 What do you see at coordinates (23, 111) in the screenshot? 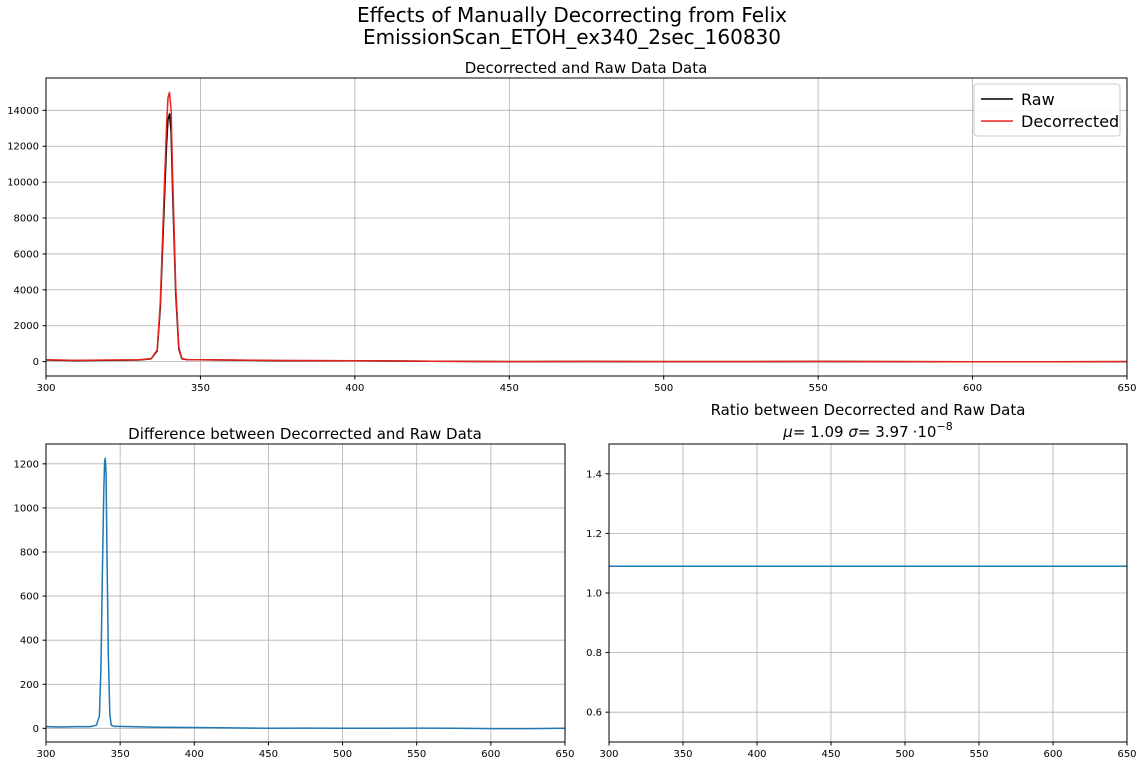
I see `y-tick-label: 14000` at bounding box center [23, 111].